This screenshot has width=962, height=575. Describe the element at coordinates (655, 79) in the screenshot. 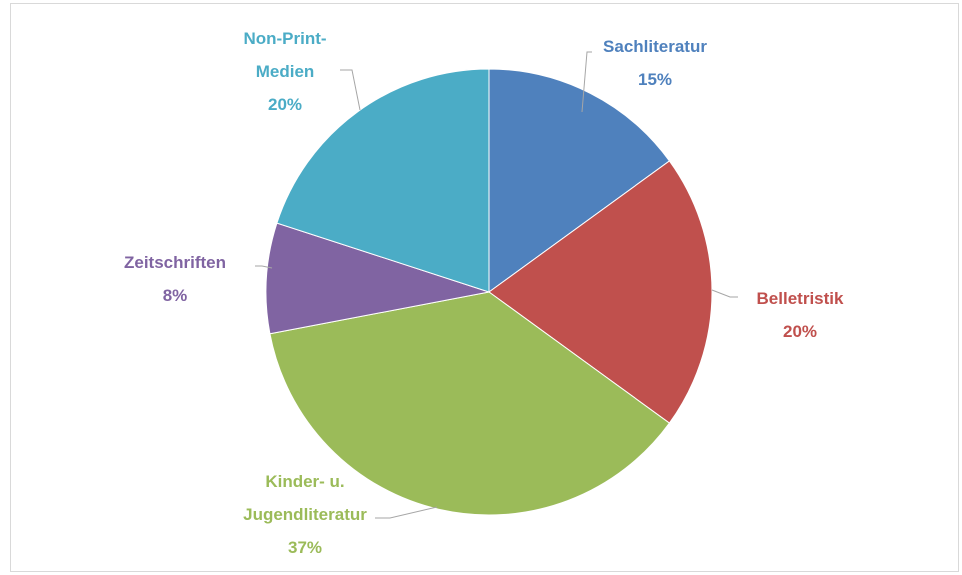

I see `value-label: 15%` at that location.